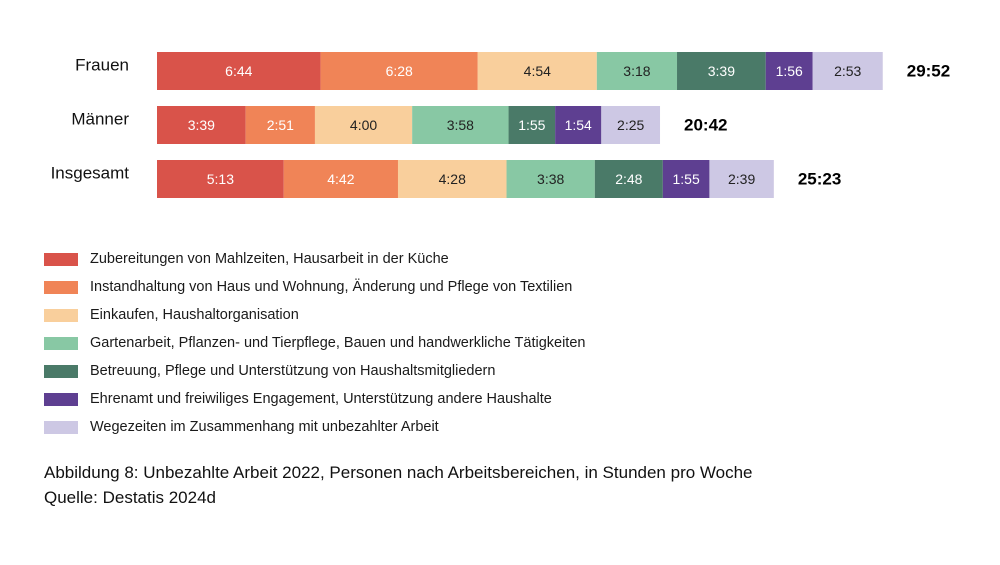 This screenshot has width=1000, height=565. What do you see at coordinates (130, 497) in the screenshot?
I see `caption-source: Quelle: Destatis 2024d` at bounding box center [130, 497].